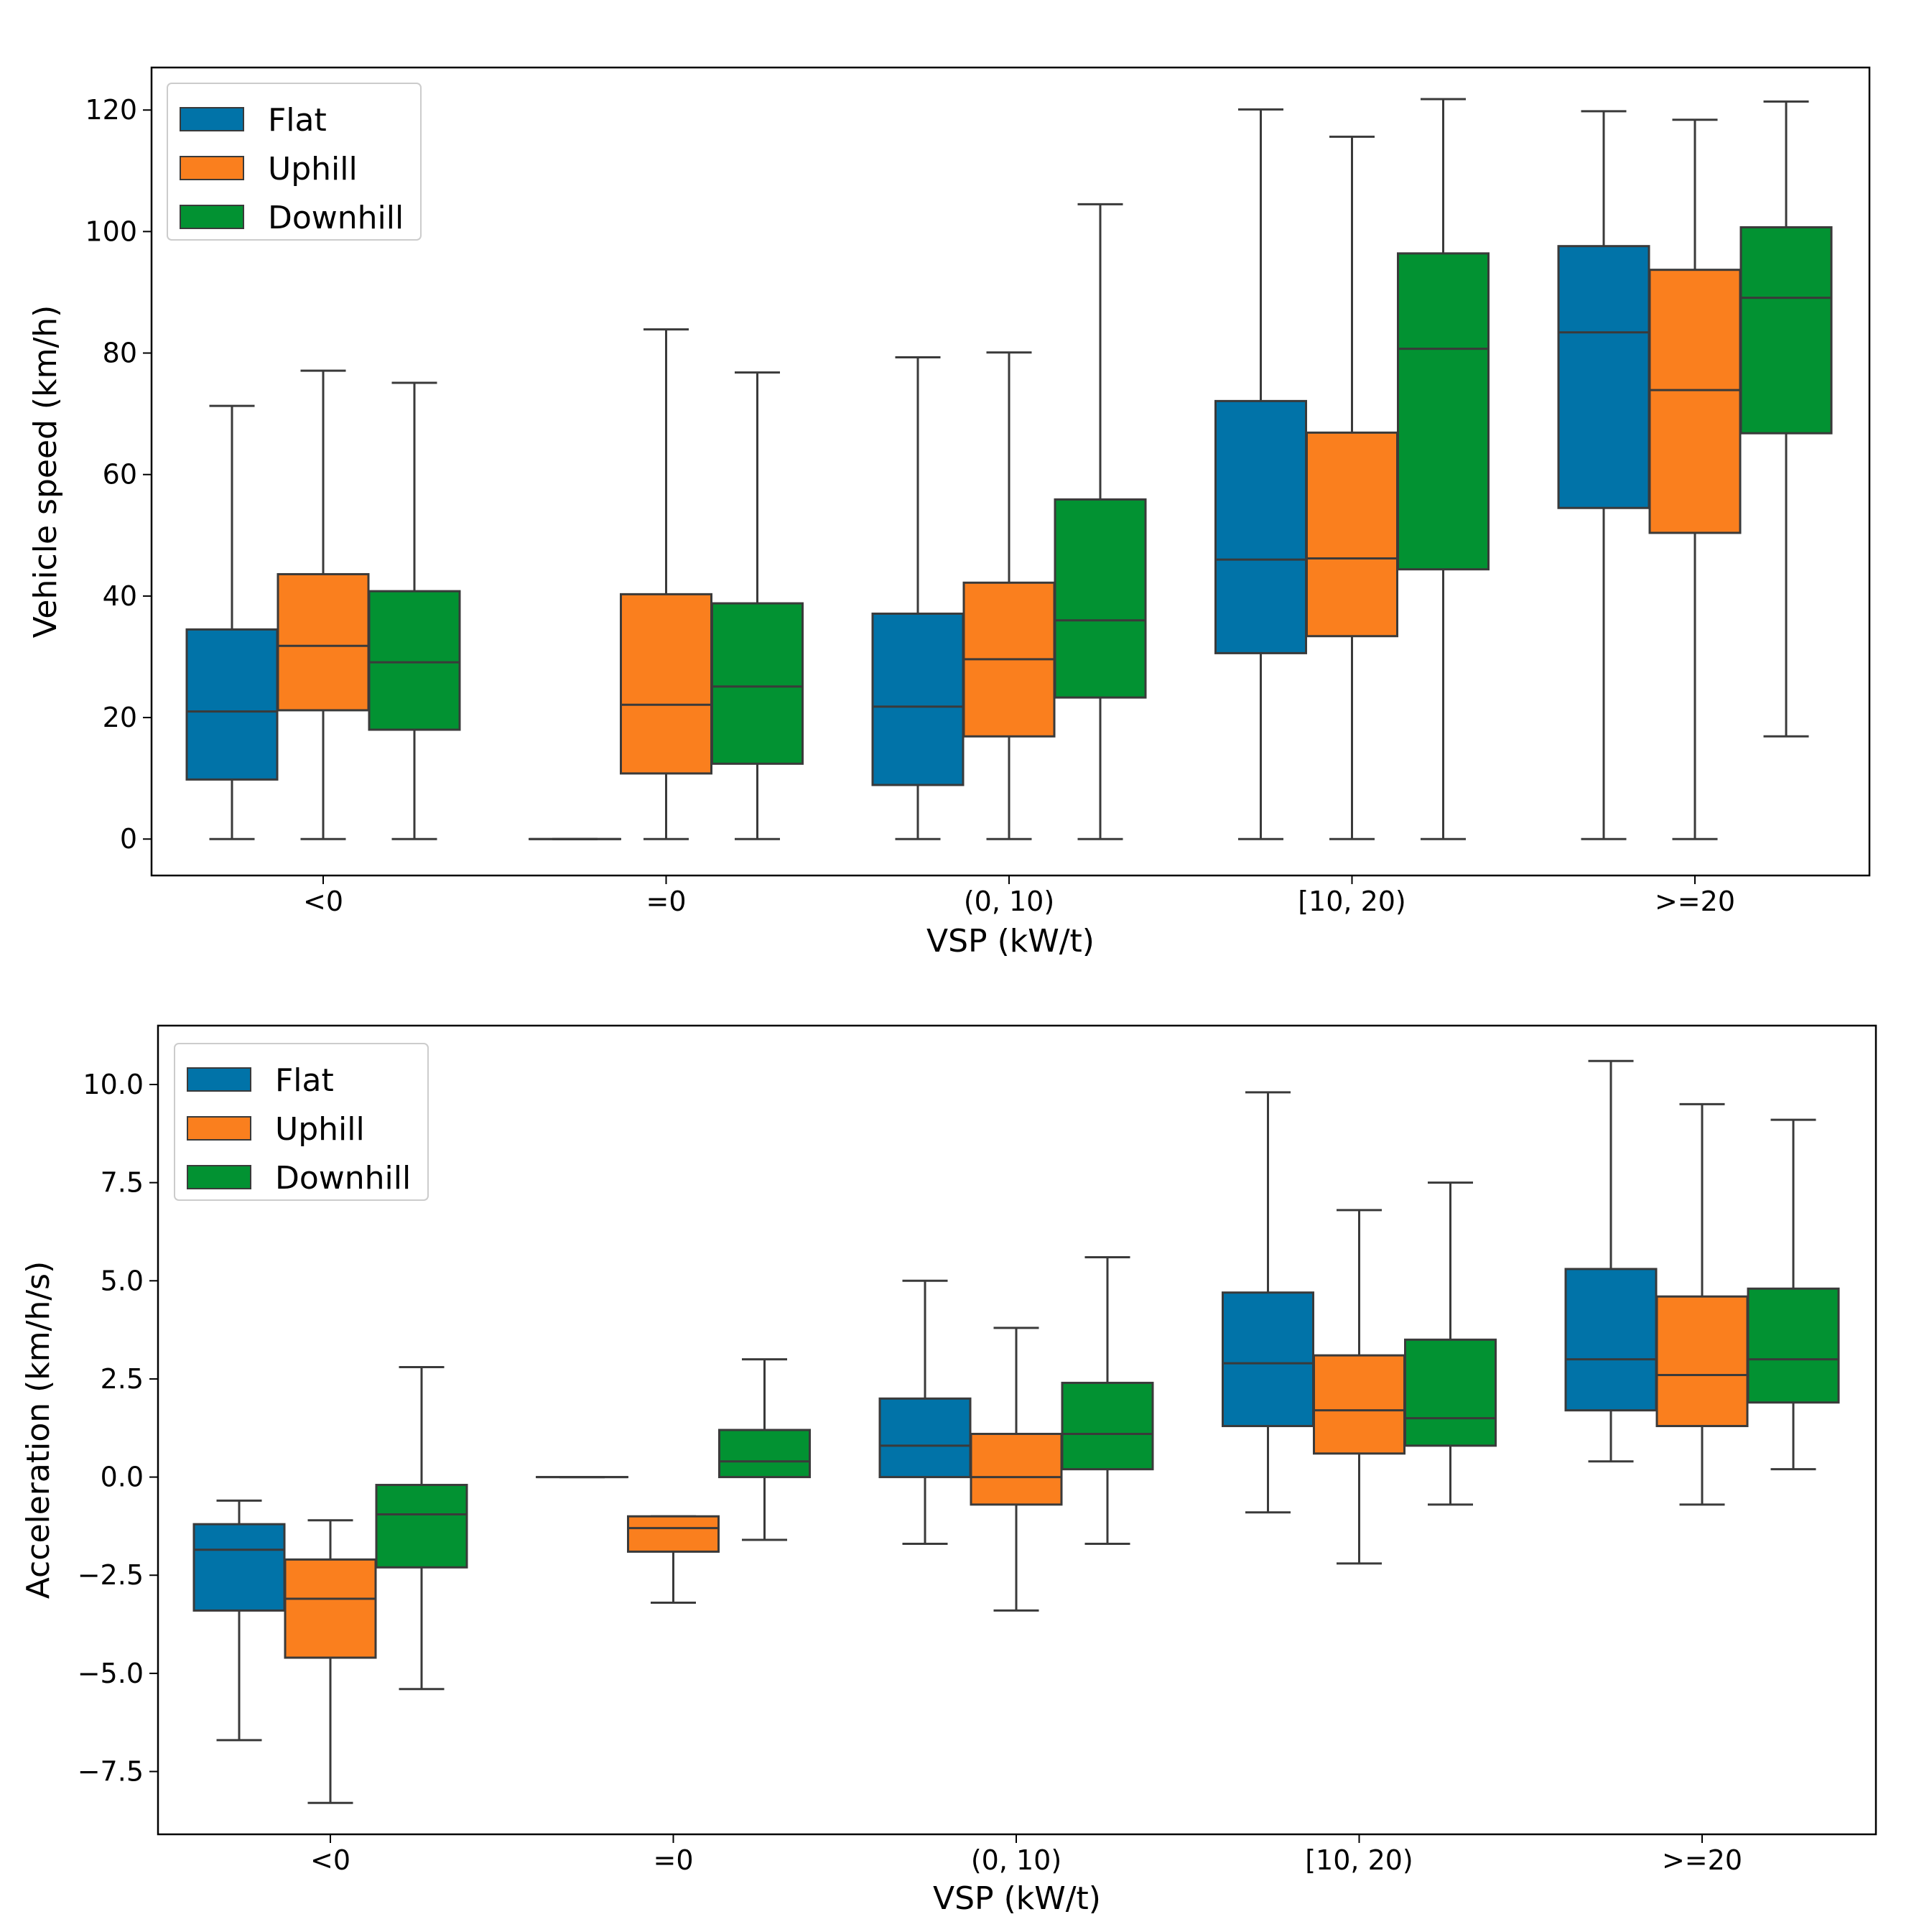 The image size is (1919, 1932). I want to click on y-tick-label: 40, so click(120, 596).